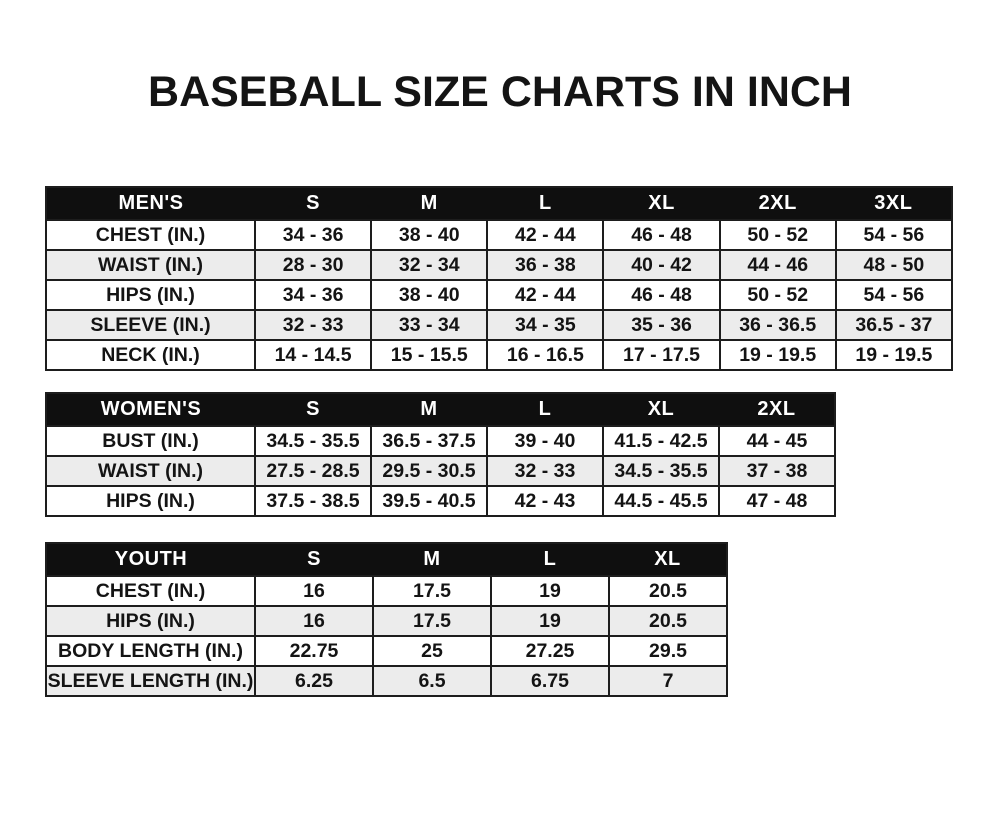 Image resolution: width=1000 pixels, height=822 pixels. What do you see at coordinates (150, 651) in the screenshot?
I see `measurement-label: BODY LENGTH (IN.)` at bounding box center [150, 651].